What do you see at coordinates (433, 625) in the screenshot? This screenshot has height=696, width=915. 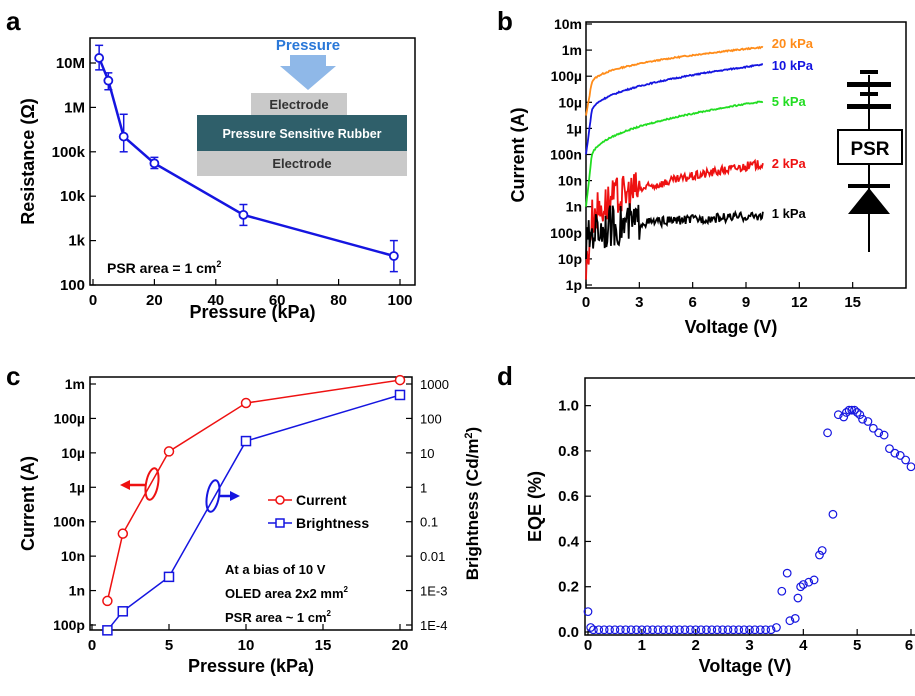 I see `y2-tick-label: 1E-4` at bounding box center [433, 625].